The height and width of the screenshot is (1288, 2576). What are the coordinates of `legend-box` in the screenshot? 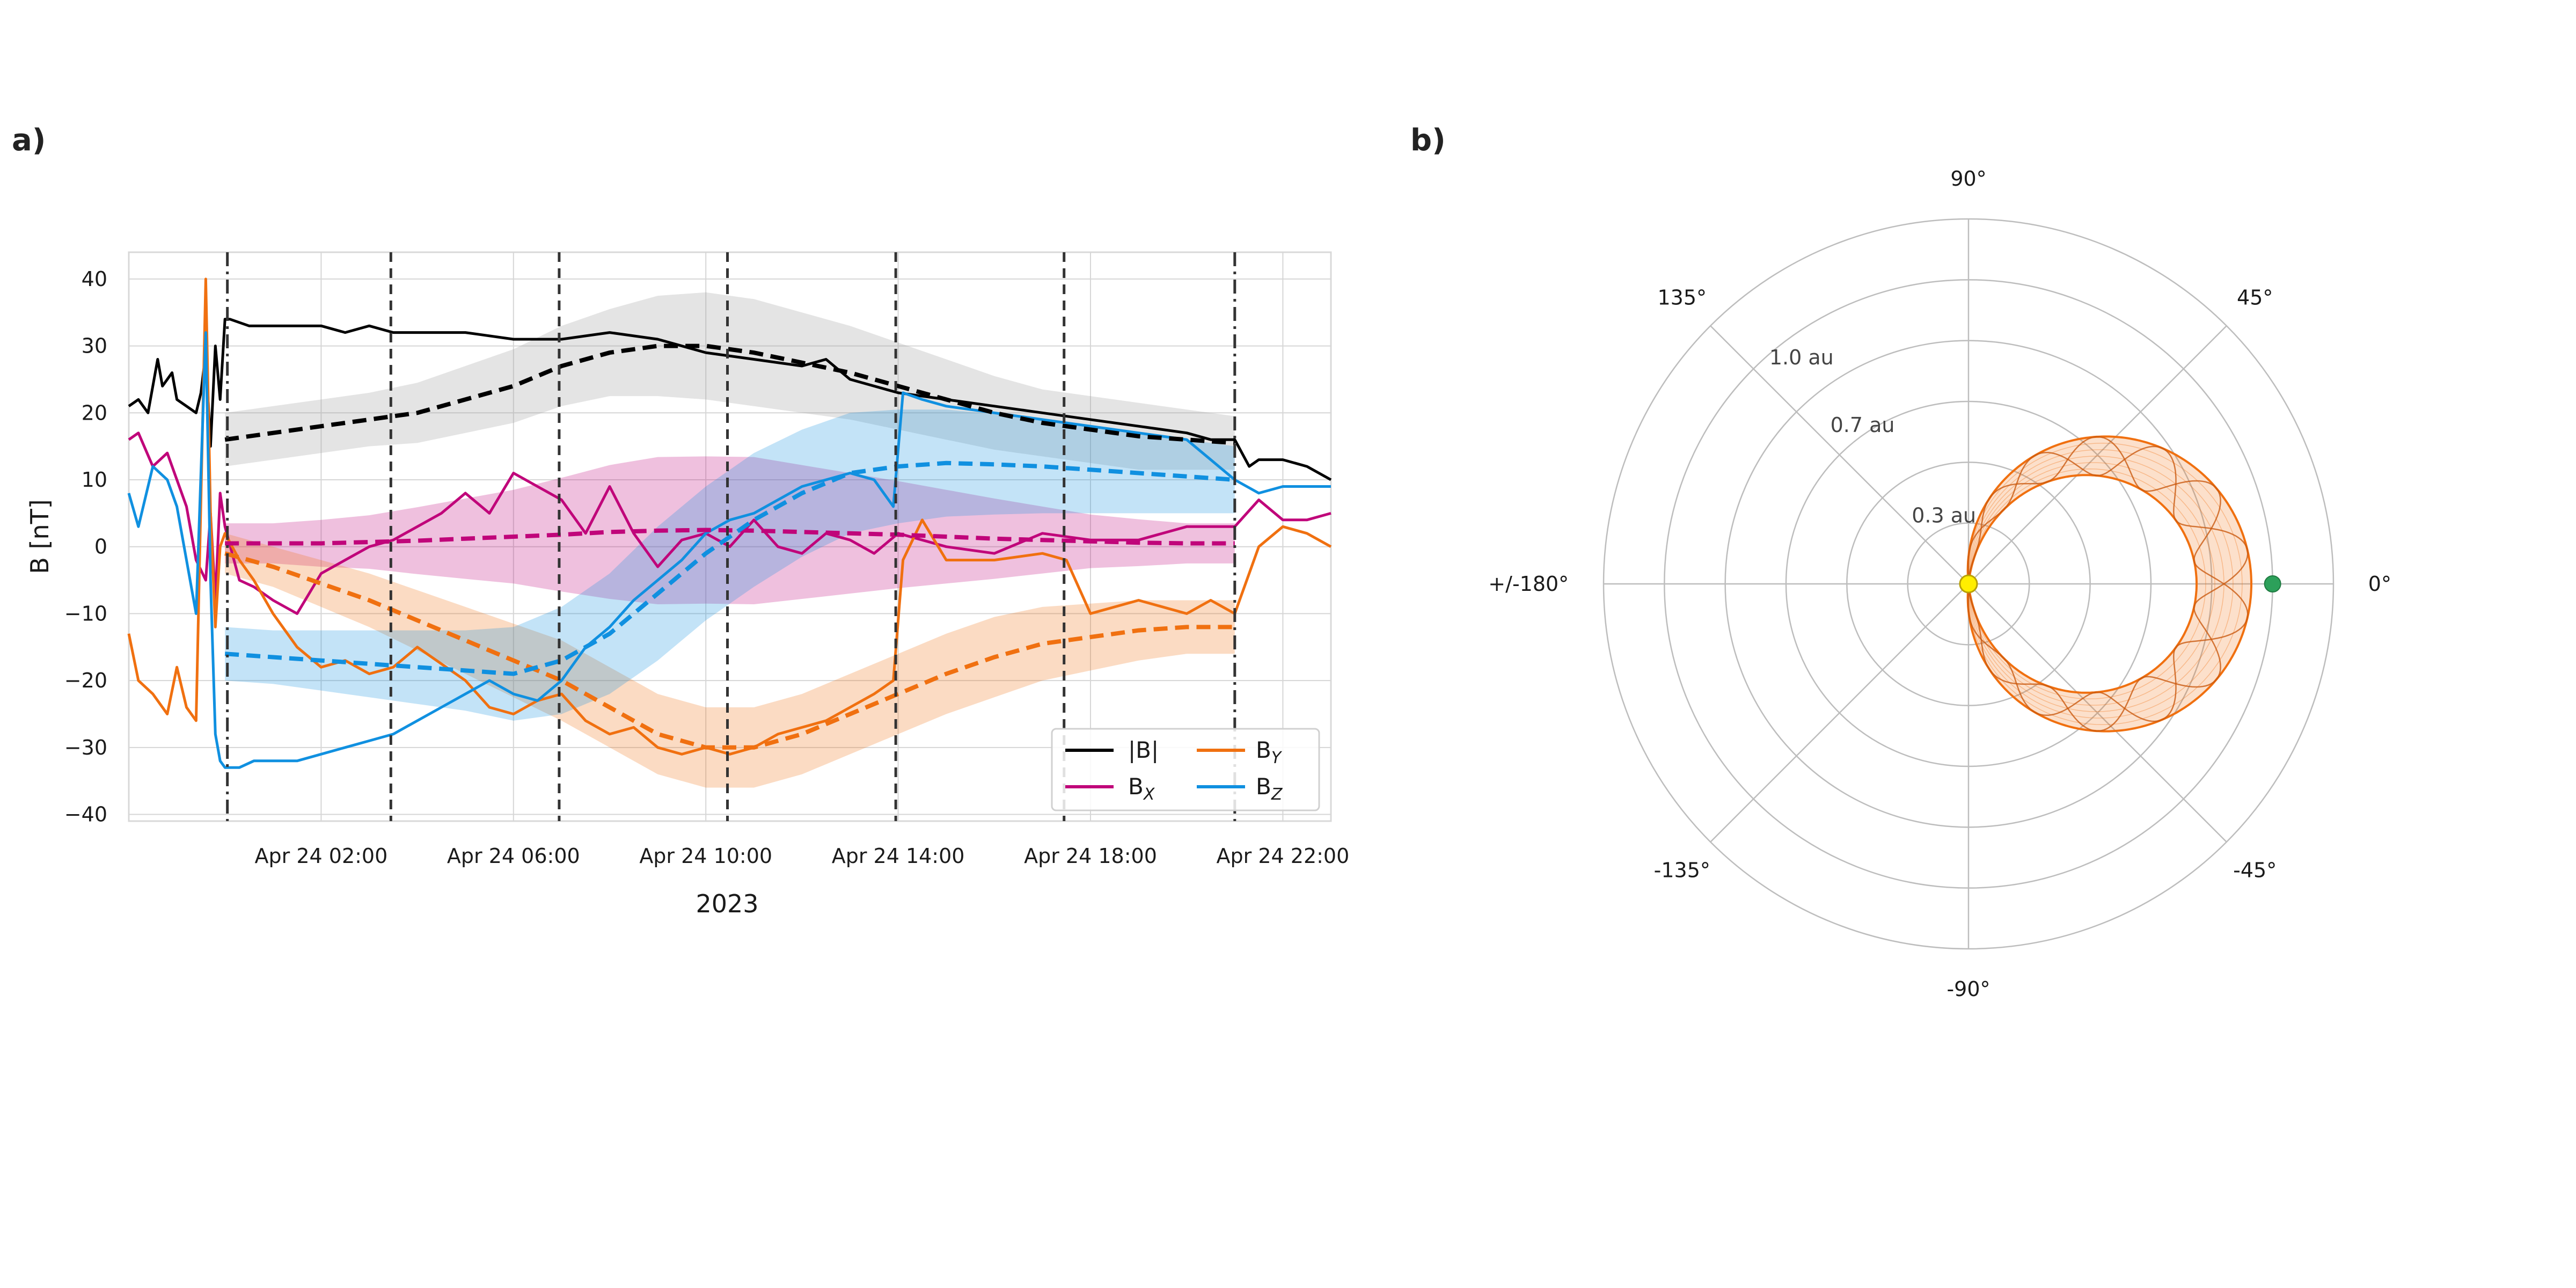 It's located at (1185, 769).